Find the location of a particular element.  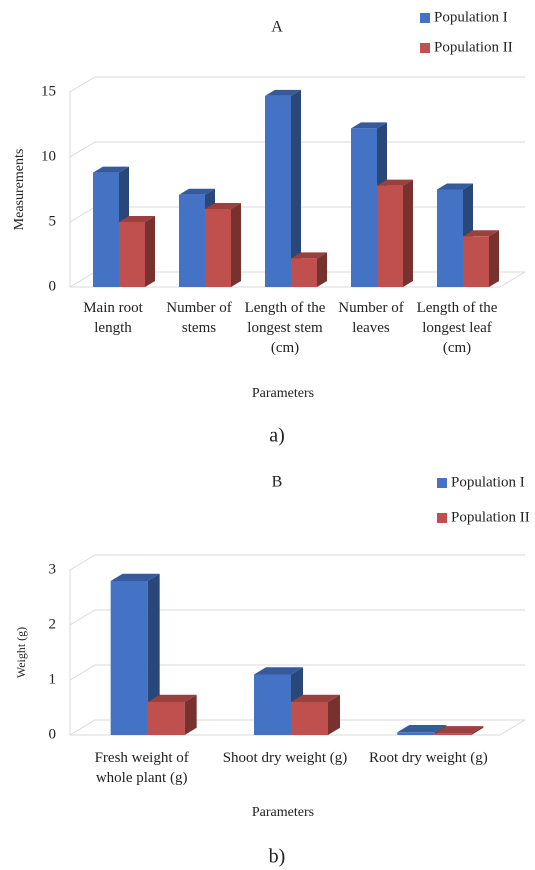

y-axis-label: Weight (g) is located at coordinates (21, 652).